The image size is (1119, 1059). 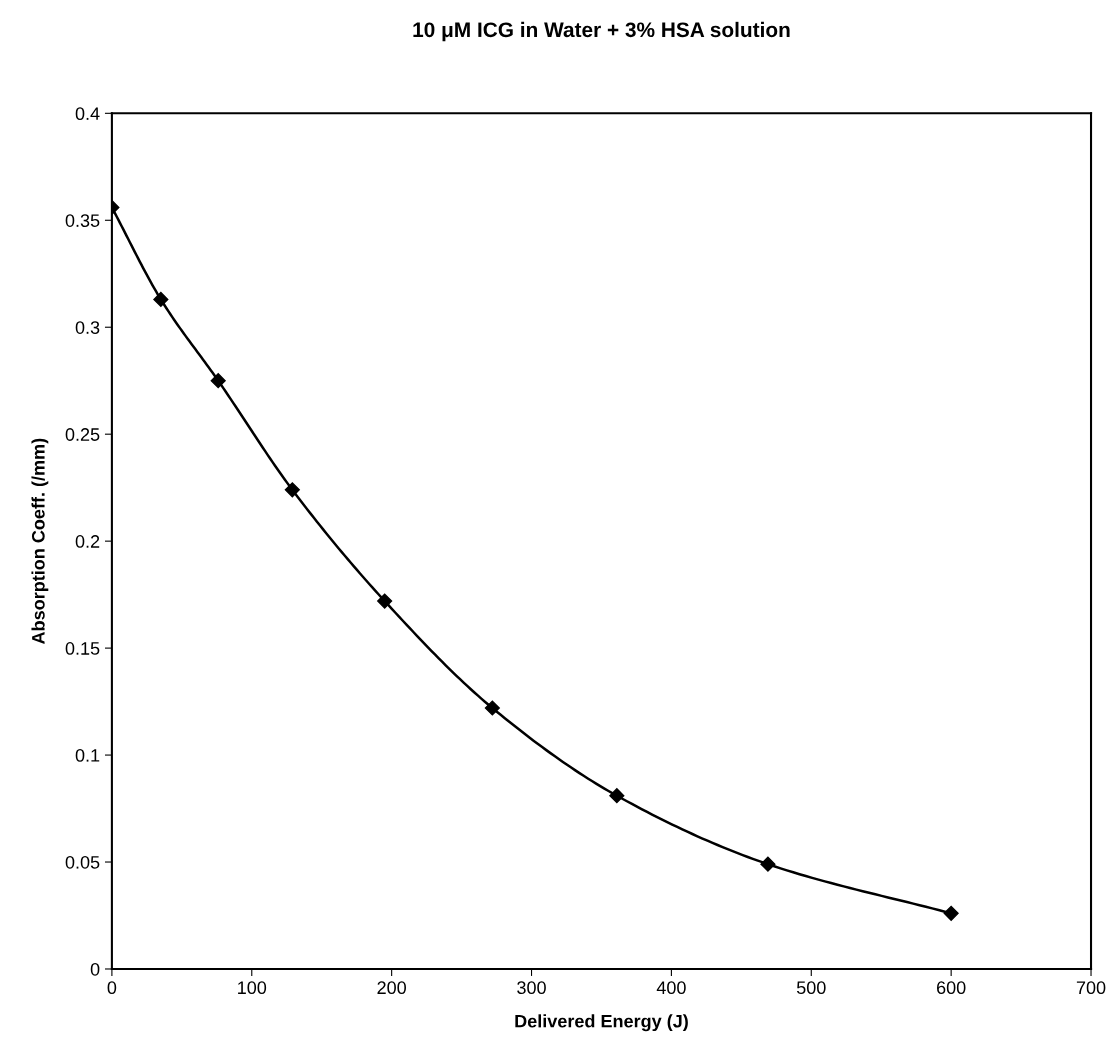 I want to click on x-tick-label: 300, so click(x=531, y=988).